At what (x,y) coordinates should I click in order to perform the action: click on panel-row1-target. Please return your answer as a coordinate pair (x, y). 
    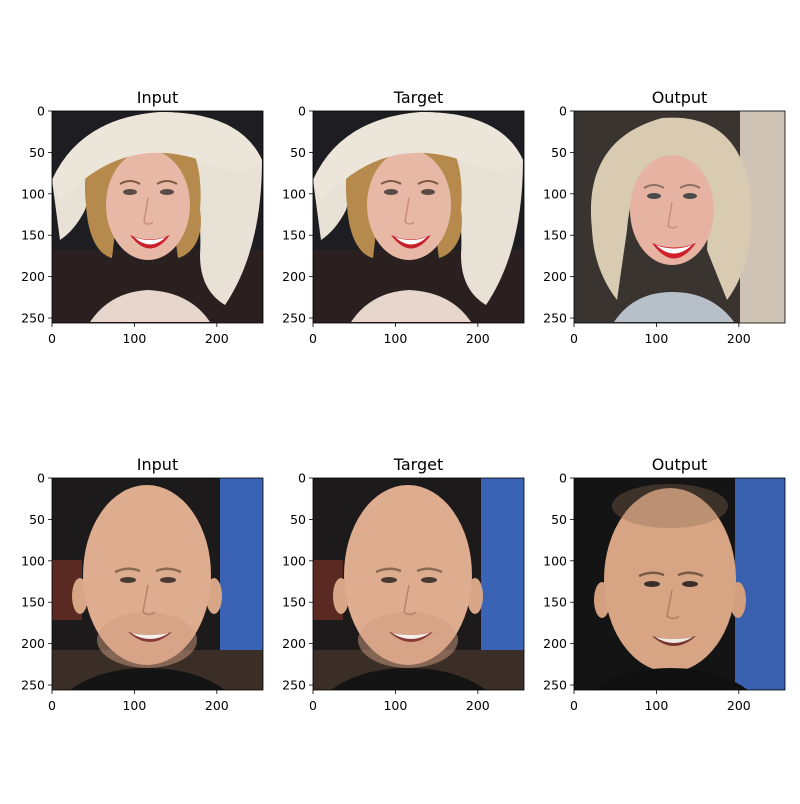
    Looking at the image, I should click on (418, 217).